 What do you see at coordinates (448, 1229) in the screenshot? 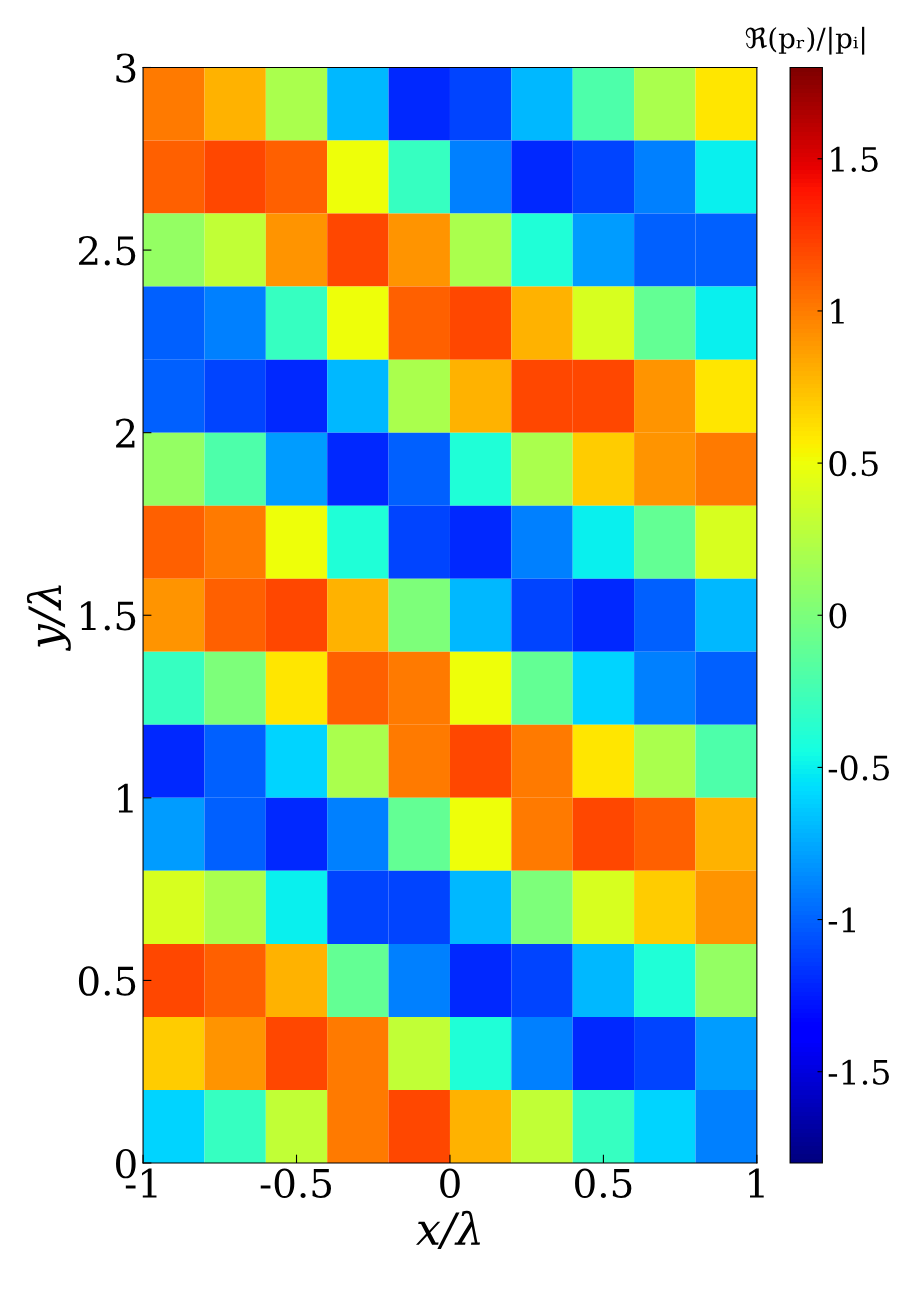
I see `x-axis-title: x/λ` at bounding box center [448, 1229].